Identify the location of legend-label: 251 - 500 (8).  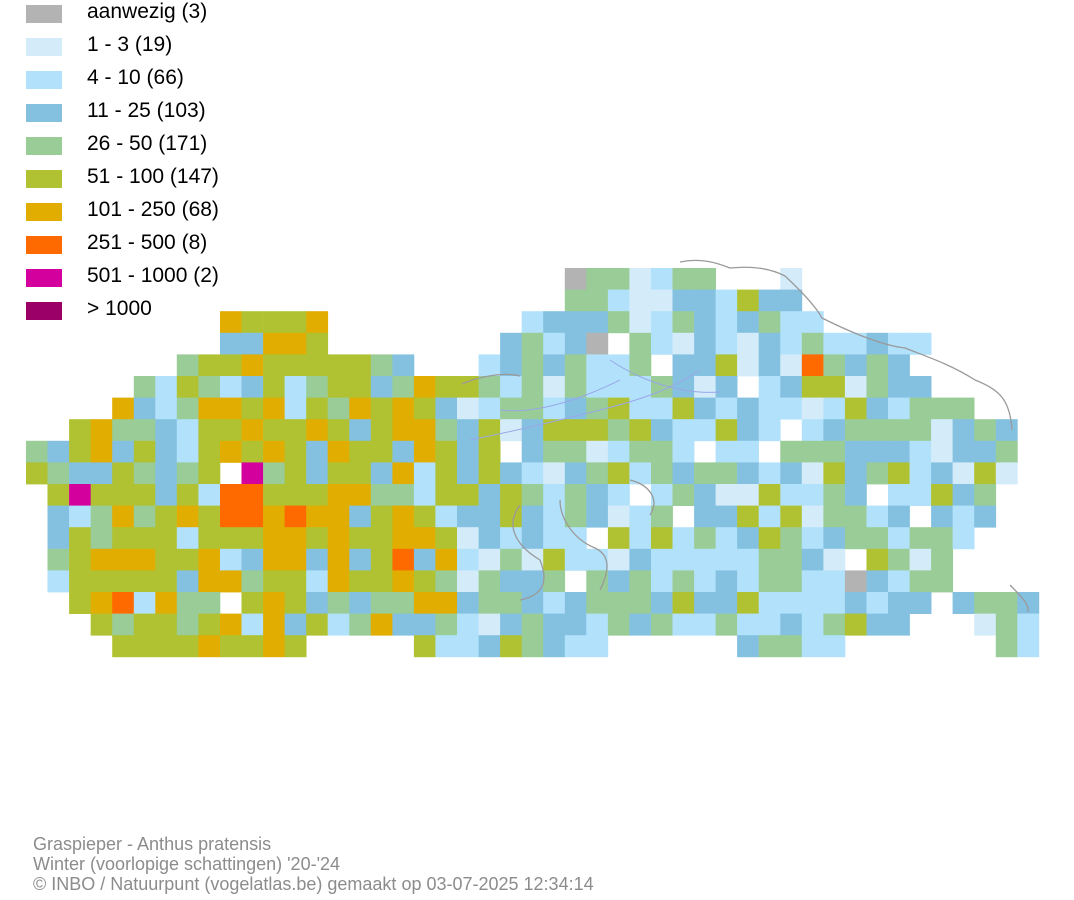
(147, 242).